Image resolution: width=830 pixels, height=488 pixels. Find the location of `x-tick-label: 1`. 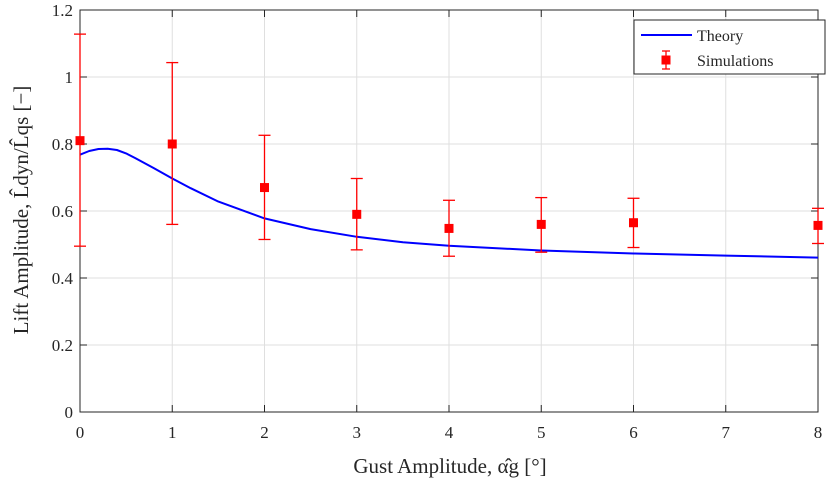

x-tick-label: 1 is located at coordinates (172, 432).